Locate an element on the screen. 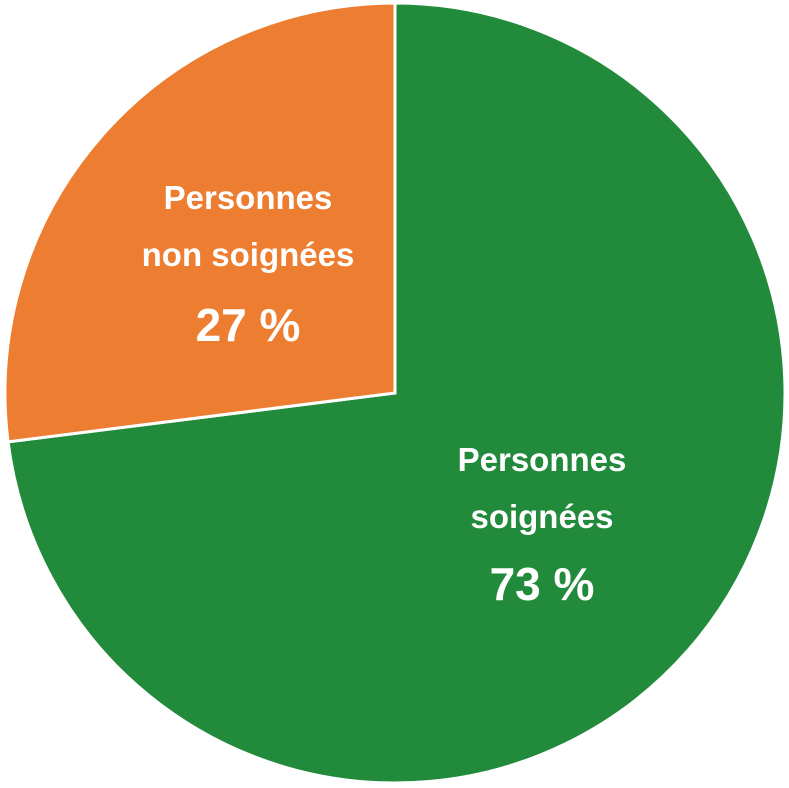  slice-value-non-soignees: 27 % is located at coordinates (248, 325).